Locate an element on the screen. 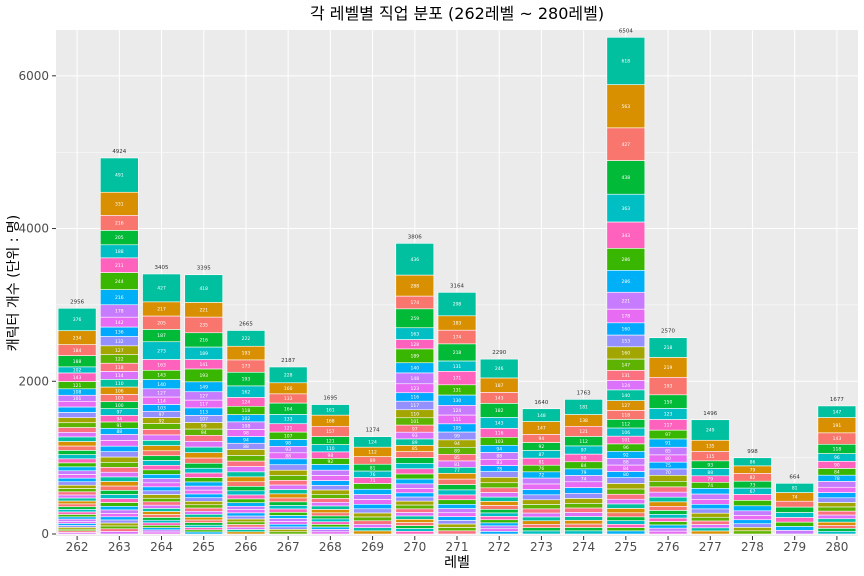 The width and height of the screenshot is (864, 576). total-label: 2290 is located at coordinates (499, 353).